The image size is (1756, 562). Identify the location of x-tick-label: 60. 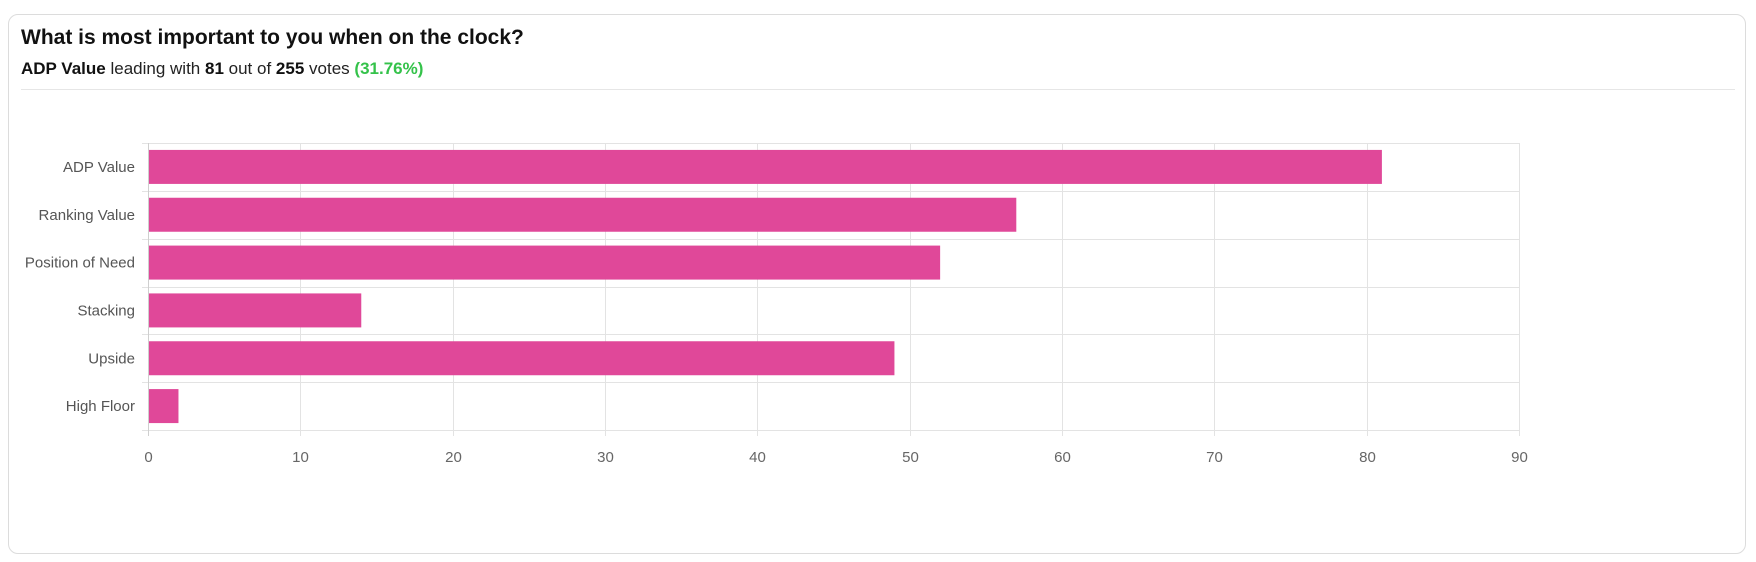
(1062, 457).